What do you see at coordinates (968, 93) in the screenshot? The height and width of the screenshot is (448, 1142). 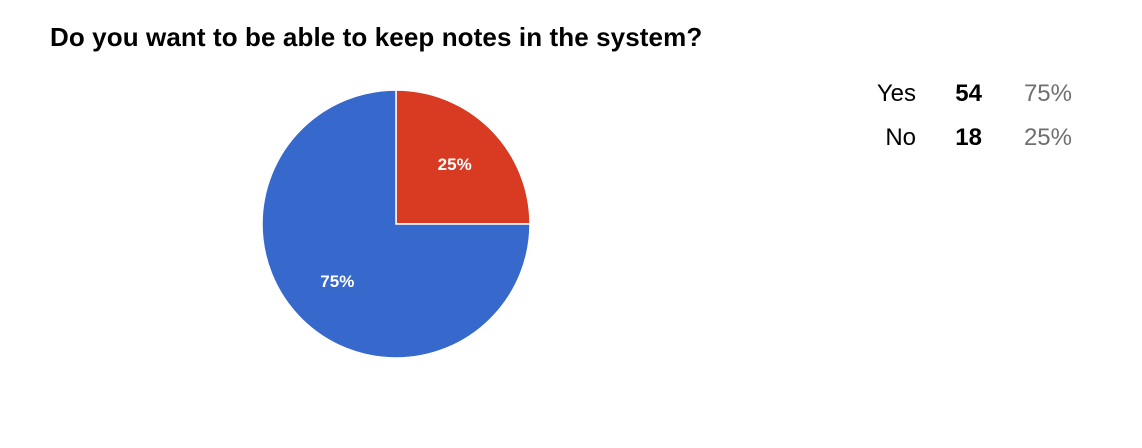 I see `summary-count-yes: 54` at bounding box center [968, 93].